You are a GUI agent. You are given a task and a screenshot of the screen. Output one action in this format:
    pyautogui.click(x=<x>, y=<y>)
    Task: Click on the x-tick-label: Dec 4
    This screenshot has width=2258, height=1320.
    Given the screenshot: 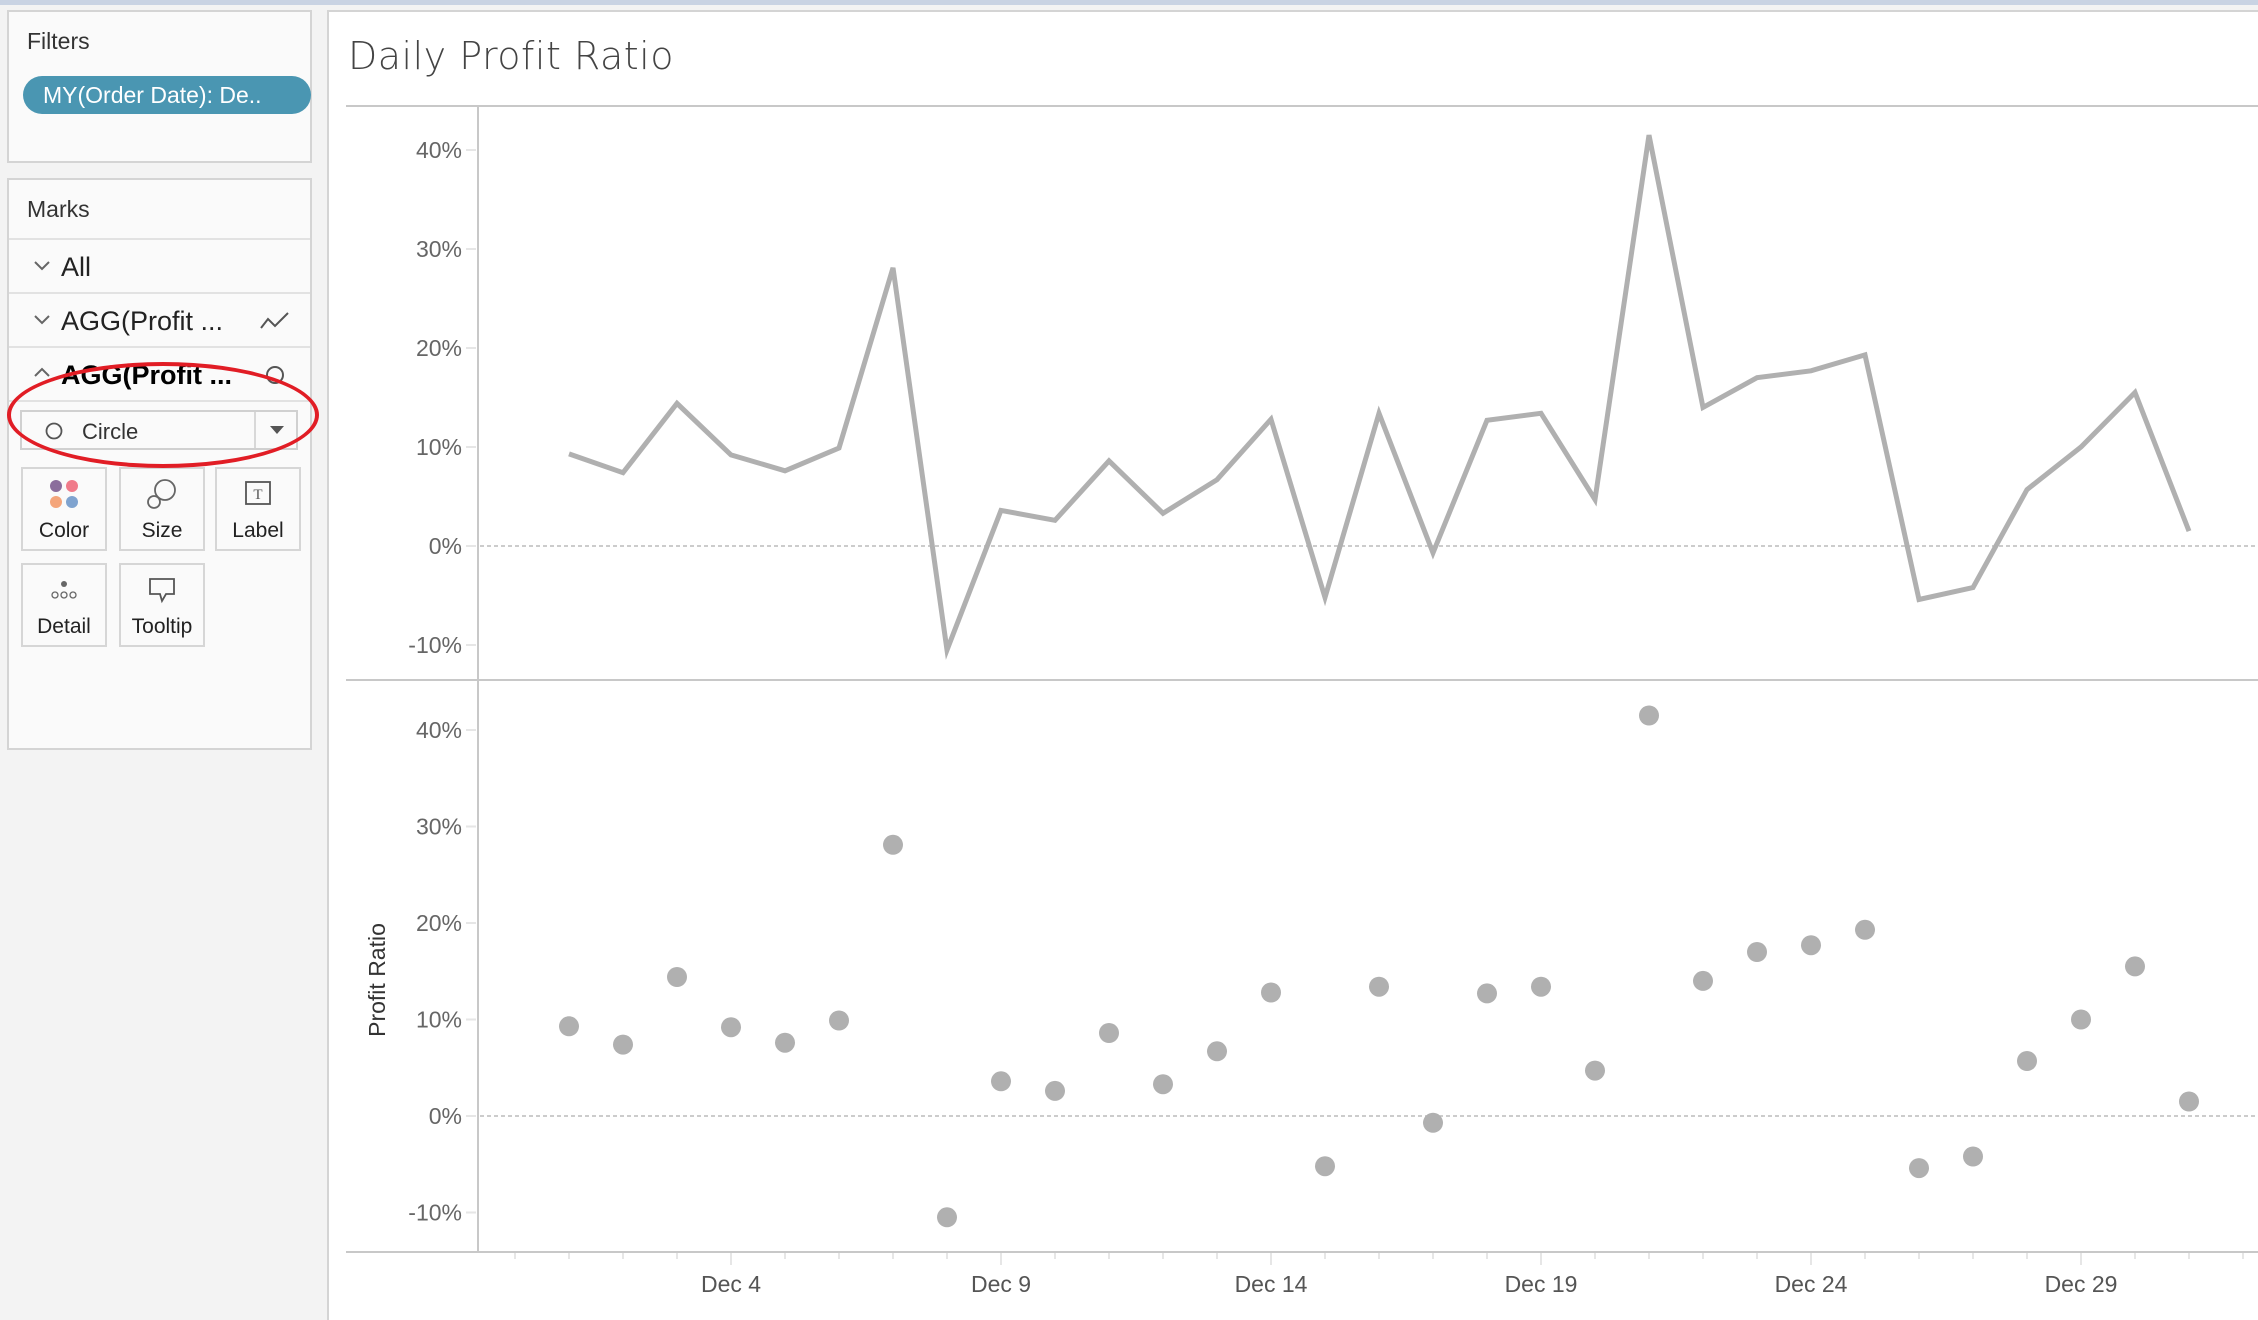 What is the action you would take?
    pyautogui.click(x=731, y=1284)
    